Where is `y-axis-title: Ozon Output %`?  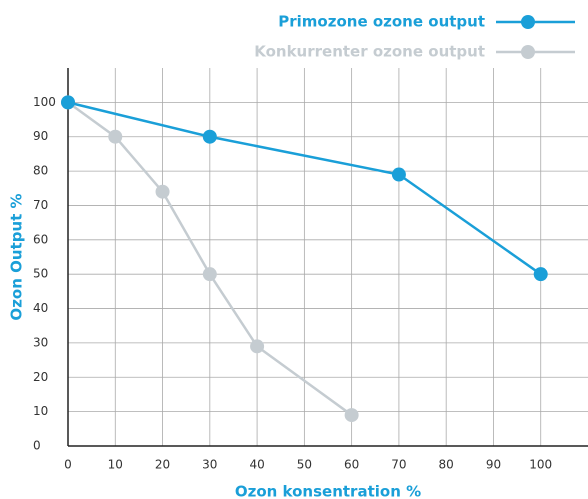
y-axis-title: Ozon Output % is located at coordinates (17, 256).